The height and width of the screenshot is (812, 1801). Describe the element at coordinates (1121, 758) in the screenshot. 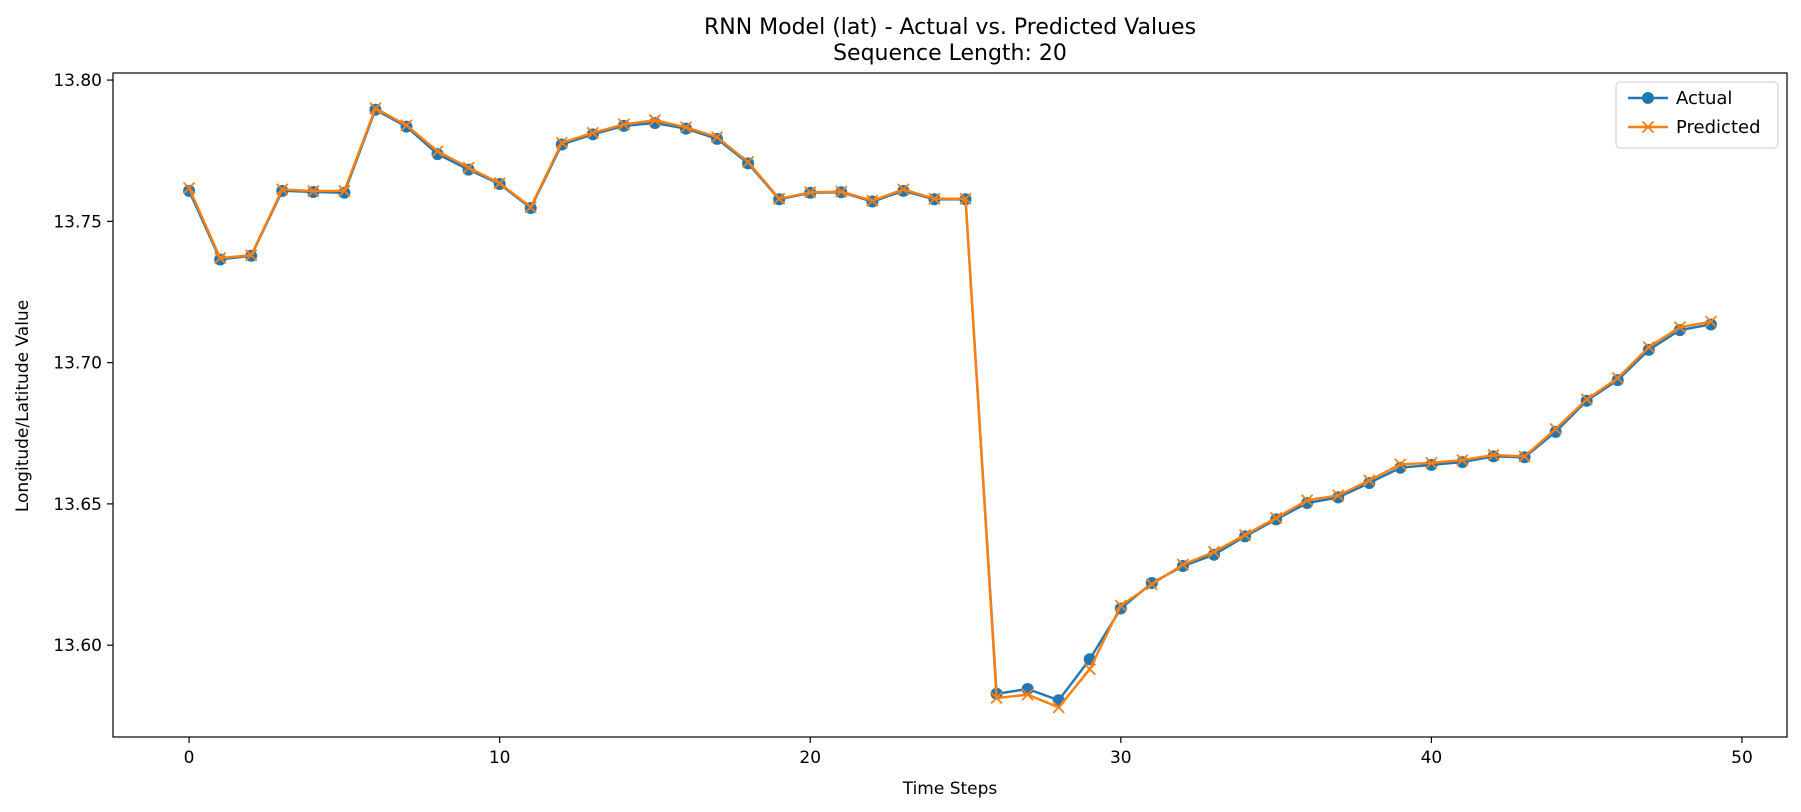

I see `x-tick-label: 30` at that location.